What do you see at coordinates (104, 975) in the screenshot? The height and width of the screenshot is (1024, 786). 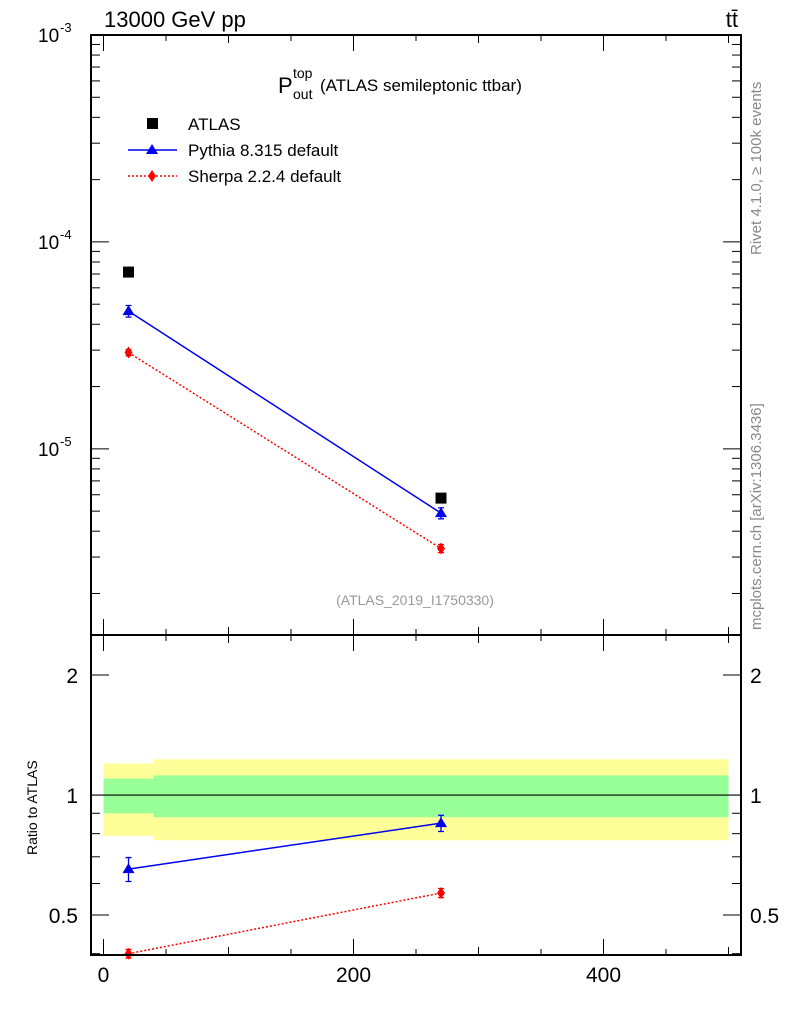 I see `x-tick-label: 0` at bounding box center [104, 975].